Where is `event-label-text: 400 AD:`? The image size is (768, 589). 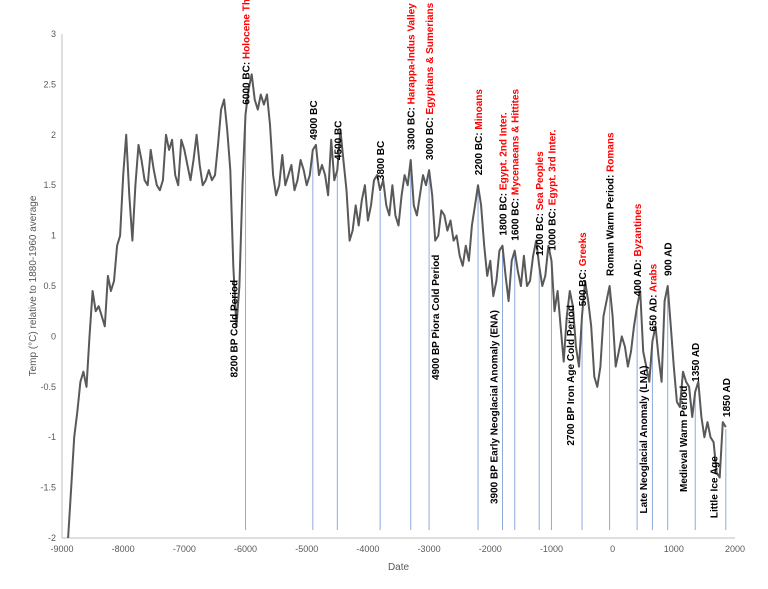 event-label-text: 400 AD: is located at coordinates (638, 277).